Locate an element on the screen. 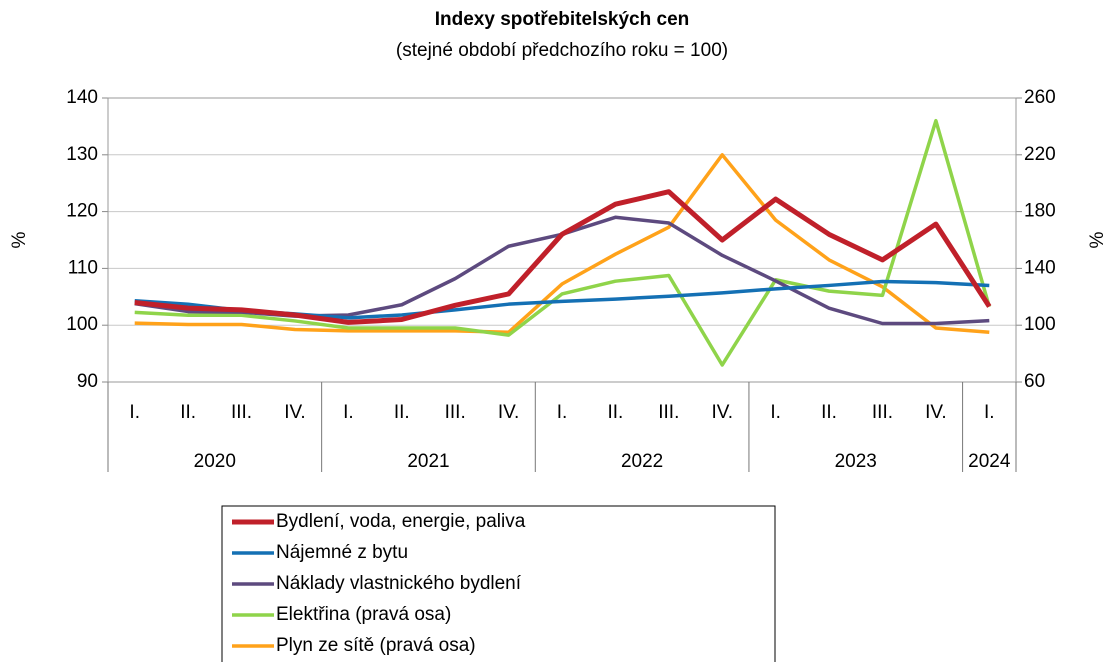 The image size is (1113, 662). y2-tick-label: 60 is located at coordinates (1034, 381).